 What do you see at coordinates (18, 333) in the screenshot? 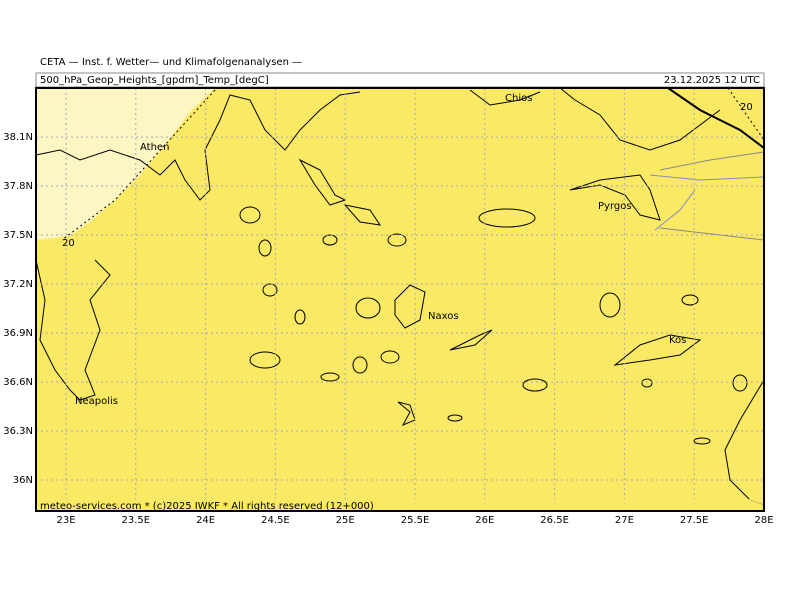
I see `lat-tick-label: 36.9N` at bounding box center [18, 333].